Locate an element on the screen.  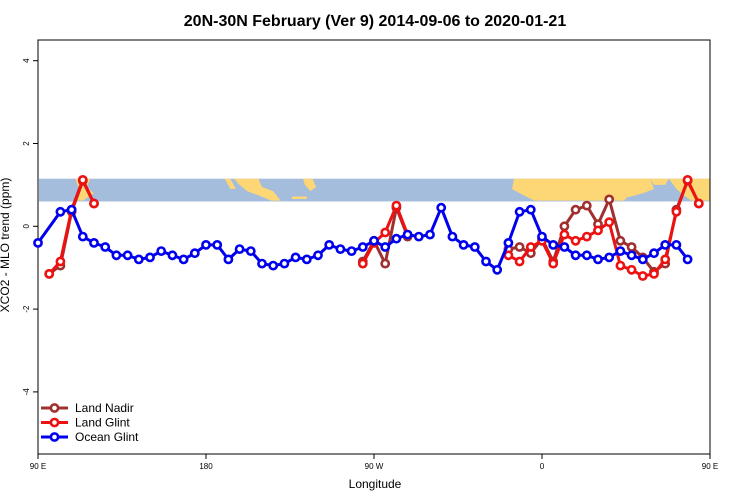
map-land-iran is located at coordinates (659, 181).